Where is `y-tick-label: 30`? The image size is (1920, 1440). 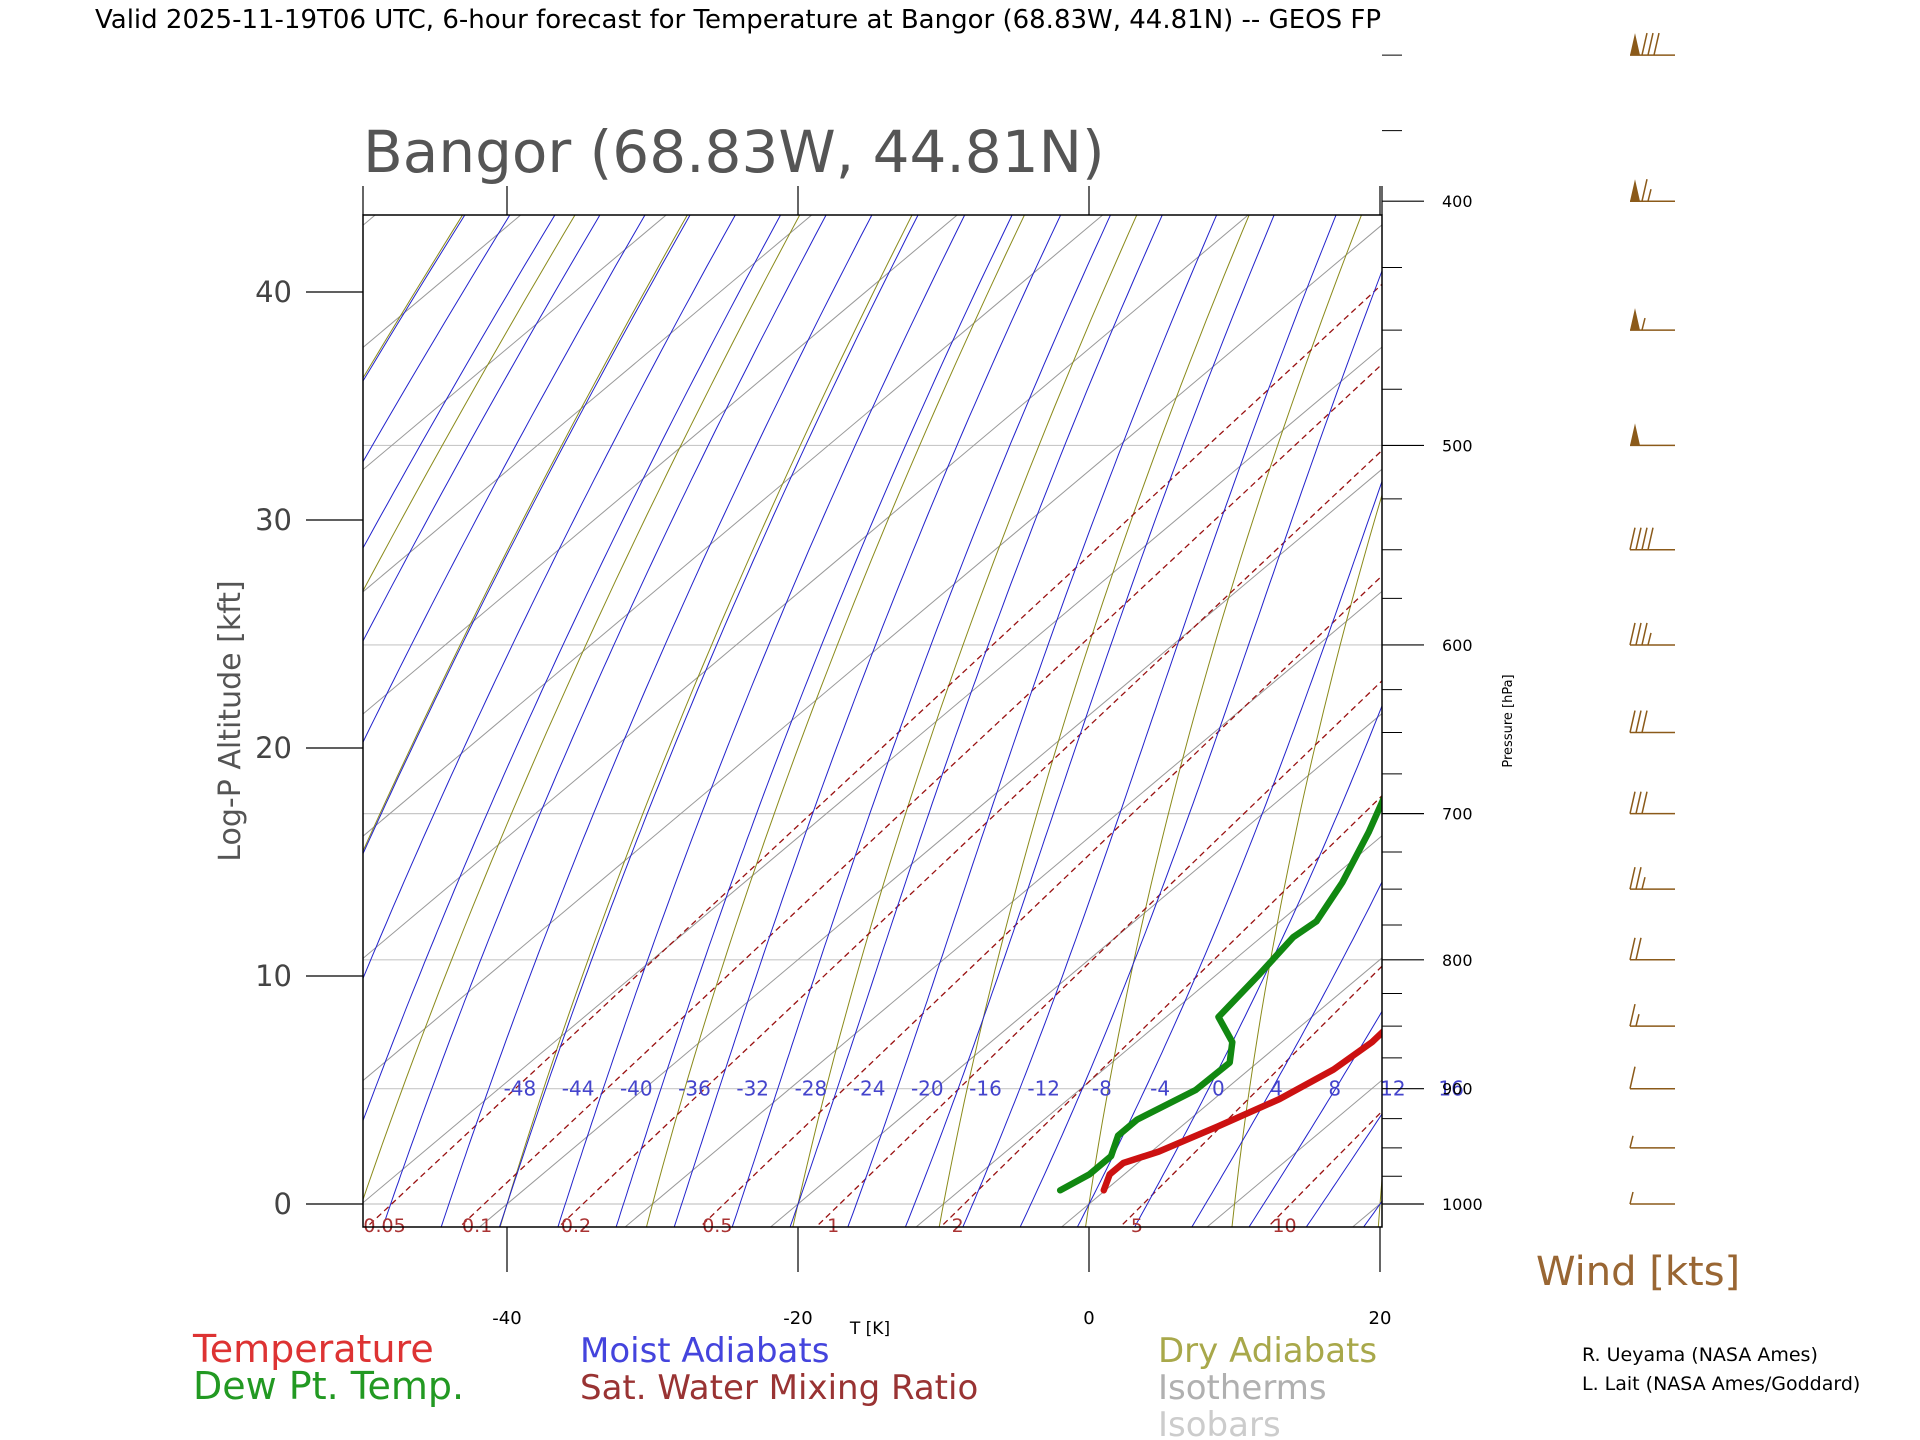
y-tick-label: 30 is located at coordinates (273, 520).